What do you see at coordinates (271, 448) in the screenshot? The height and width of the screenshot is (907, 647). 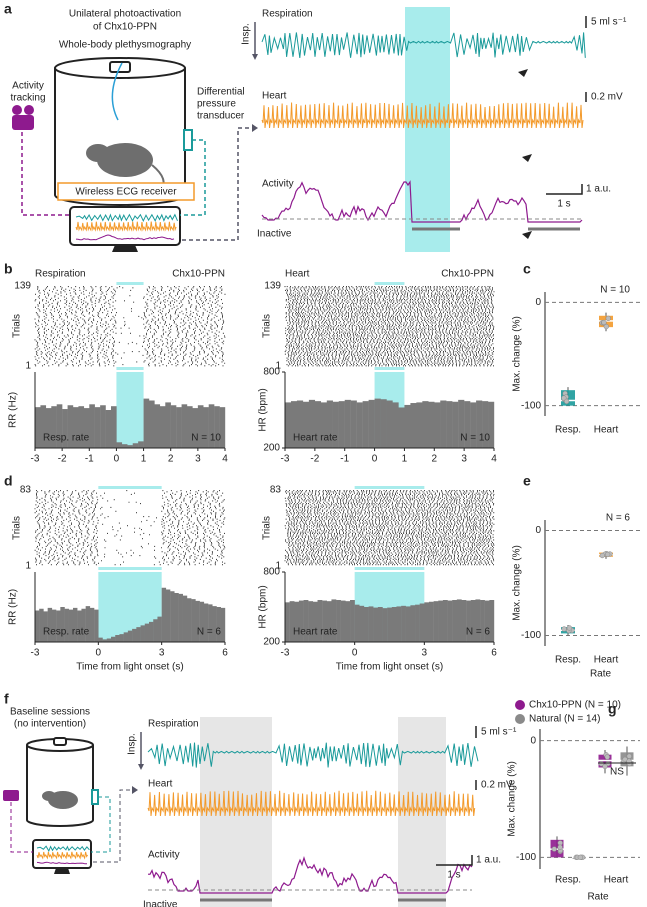 I see `y-tick-label: 200` at bounding box center [271, 448].